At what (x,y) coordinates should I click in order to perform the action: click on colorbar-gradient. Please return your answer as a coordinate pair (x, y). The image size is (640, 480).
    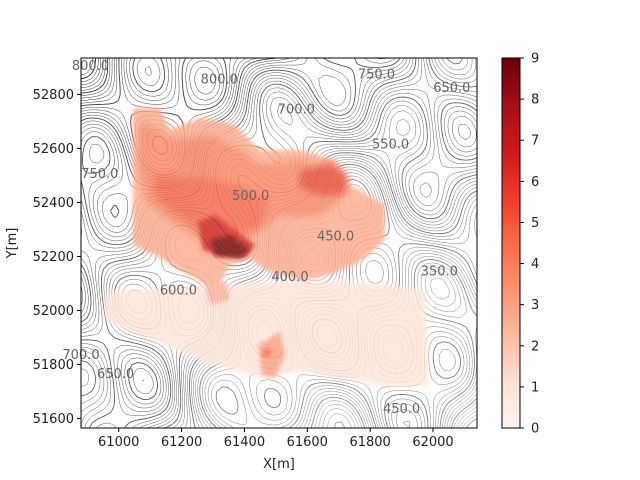
    Looking at the image, I should click on (511, 243).